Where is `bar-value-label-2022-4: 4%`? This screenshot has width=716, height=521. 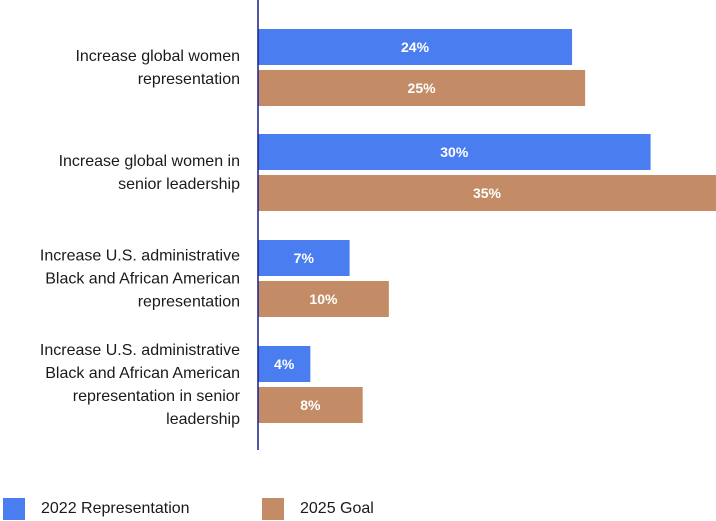
bar-value-label-2022-4: 4% is located at coordinates (284, 364).